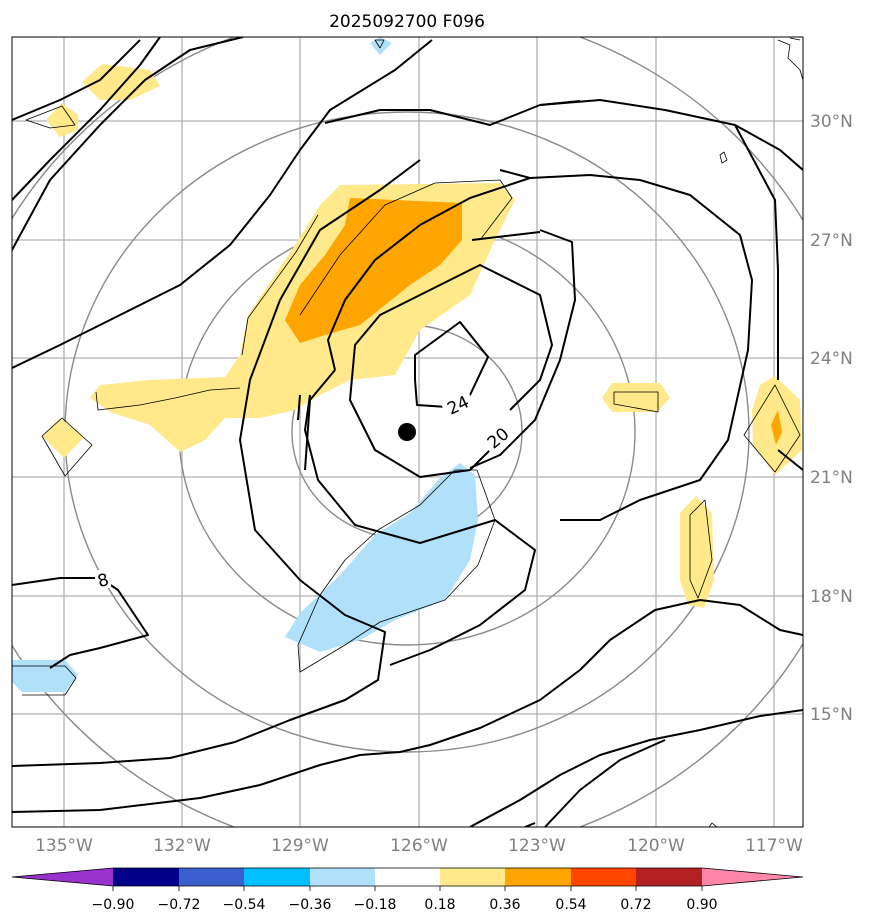  What do you see at coordinates (831, 241) in the screenshot?
I see `lat-label-27n: 27°N` at bounding box center [831, 241].